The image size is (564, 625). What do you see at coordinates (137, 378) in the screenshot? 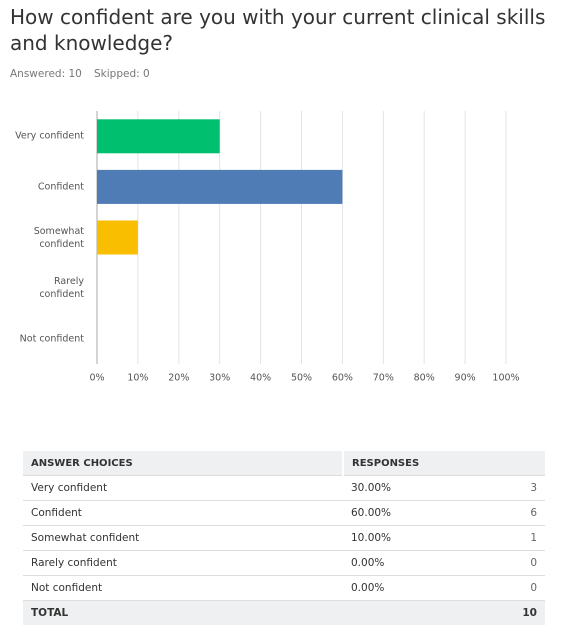
I see `x-tick-label: 10%` at bounding box center [137, 378].